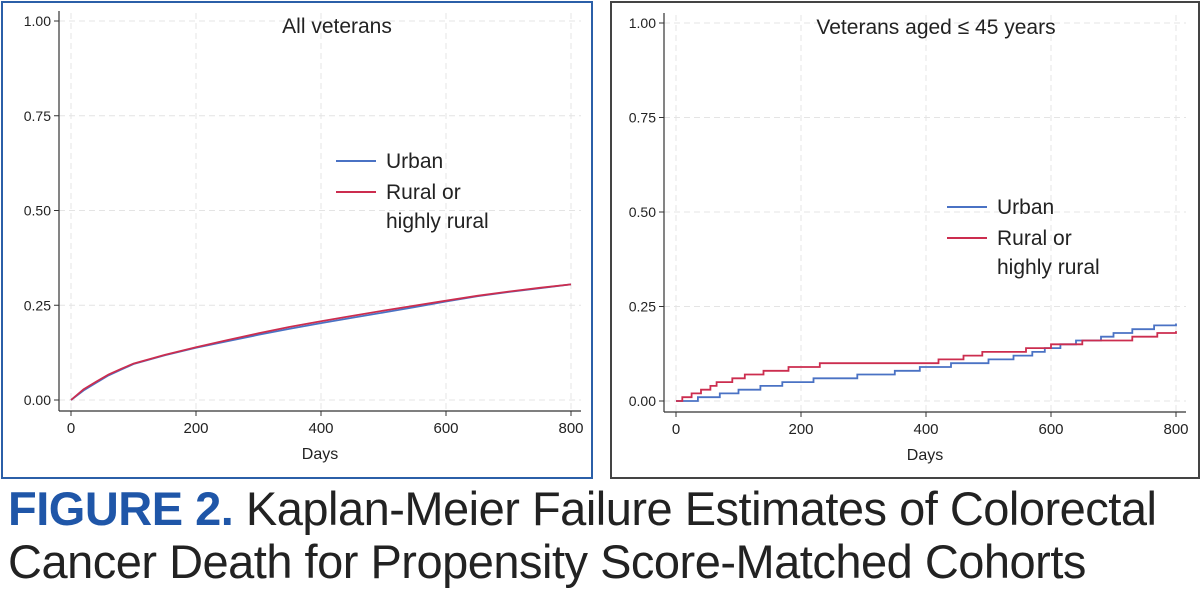  Describe the element at coordinates (935, 27) in the screenshot. I see `chart-title: Veterans aged ≤ 45 years` at that location.